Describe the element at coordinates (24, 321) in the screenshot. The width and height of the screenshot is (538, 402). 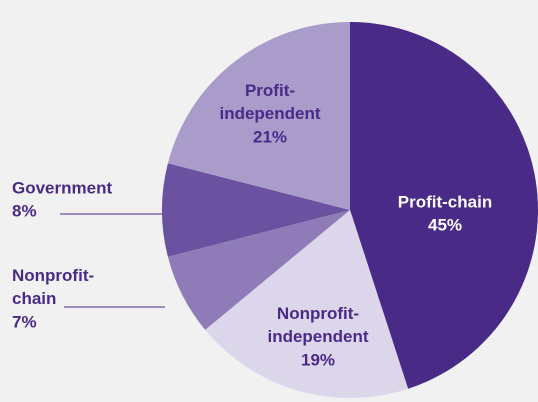
I see `value-label: 7%` at that location.